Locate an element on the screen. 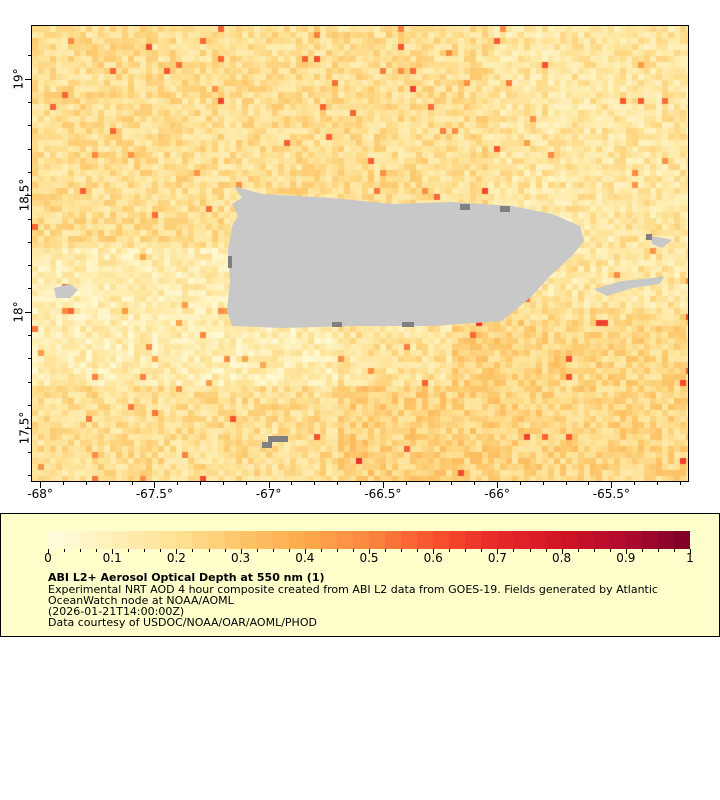 This screenshot has height=800, width=720. longitude-tick-label: -67° is located at coordinates (268, 494).